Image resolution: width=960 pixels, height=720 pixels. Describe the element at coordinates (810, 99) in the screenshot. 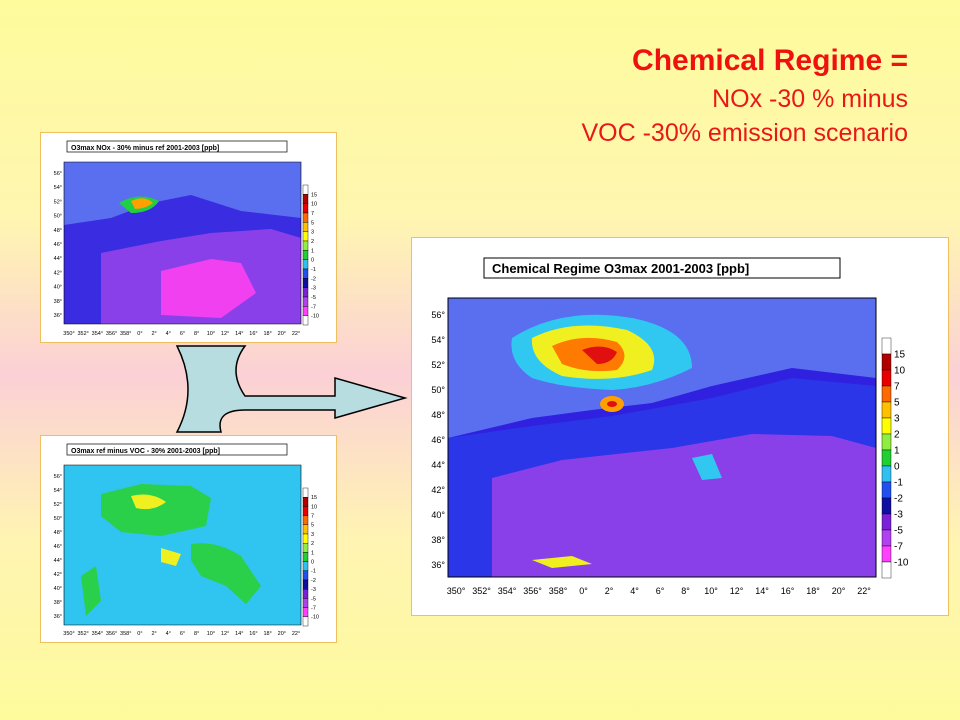

I see `heading-line2: NOx -30 % minus` at that location.